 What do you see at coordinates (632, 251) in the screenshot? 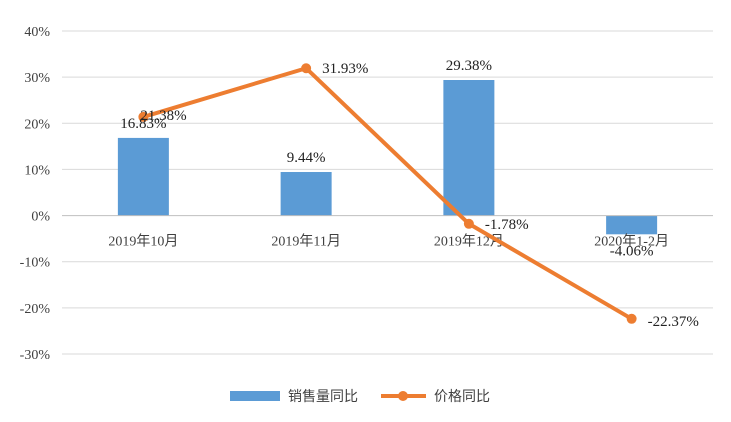
I see `bar-data-label: -4.06%` at bounding box center [632, 251].